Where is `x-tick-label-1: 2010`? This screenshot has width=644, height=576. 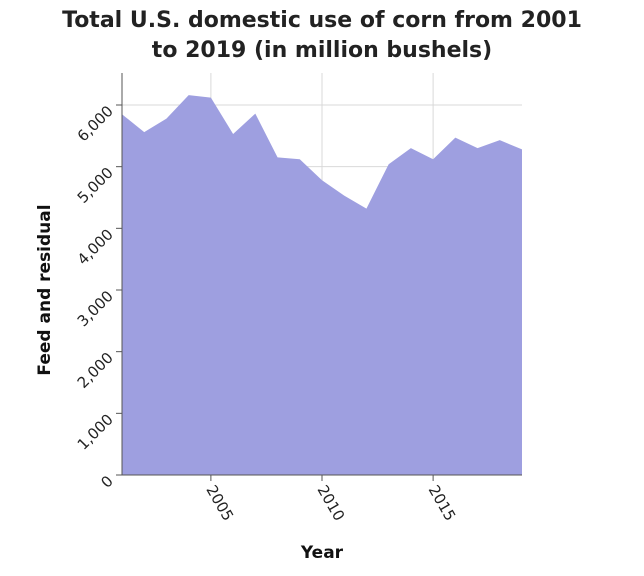
x-tick-label-1: 2010 is located at coordinates (331, 503).